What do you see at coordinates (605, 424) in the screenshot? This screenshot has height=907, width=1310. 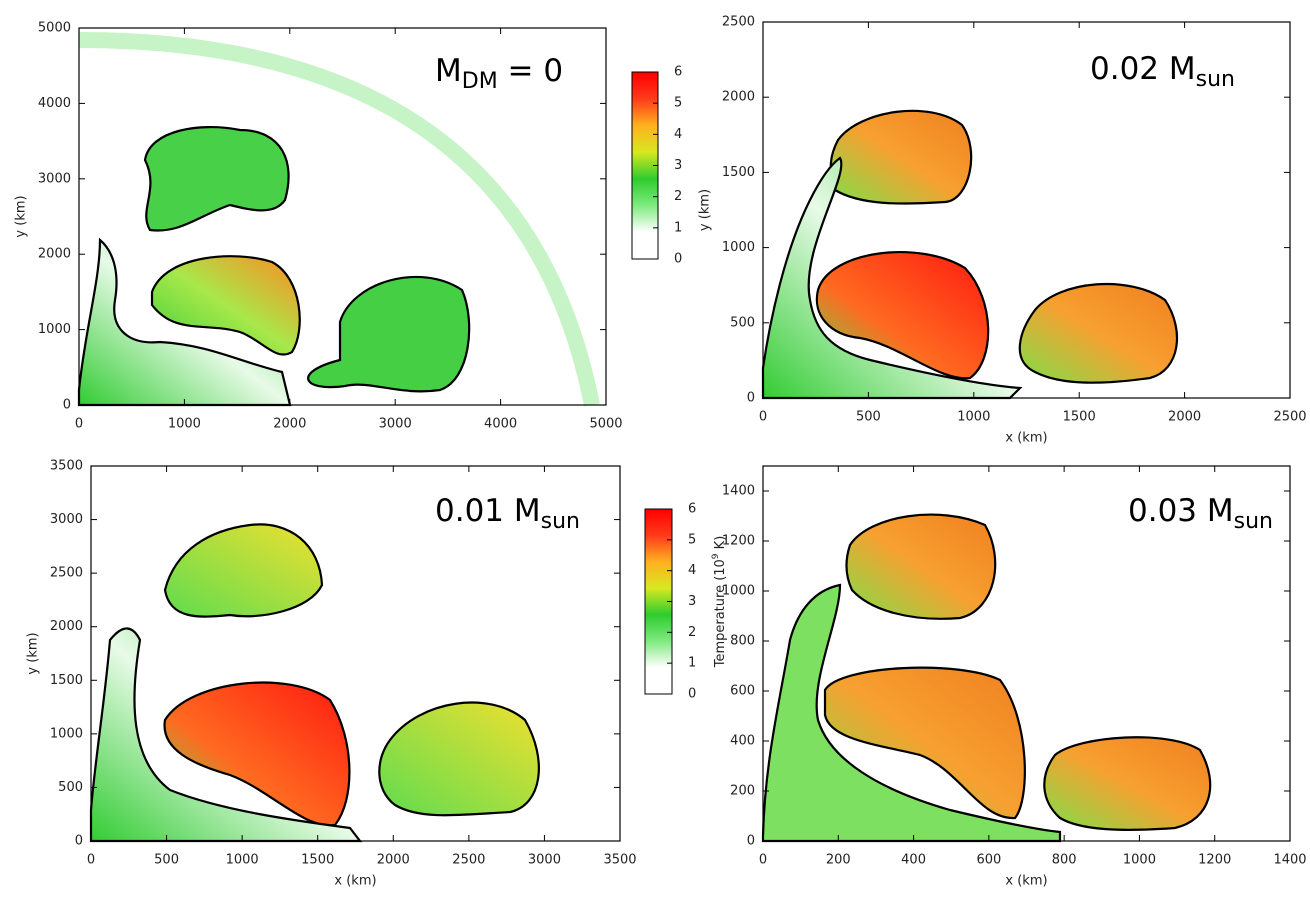 I see `x-tick-label: 5000` at bounding box center [605, 424].